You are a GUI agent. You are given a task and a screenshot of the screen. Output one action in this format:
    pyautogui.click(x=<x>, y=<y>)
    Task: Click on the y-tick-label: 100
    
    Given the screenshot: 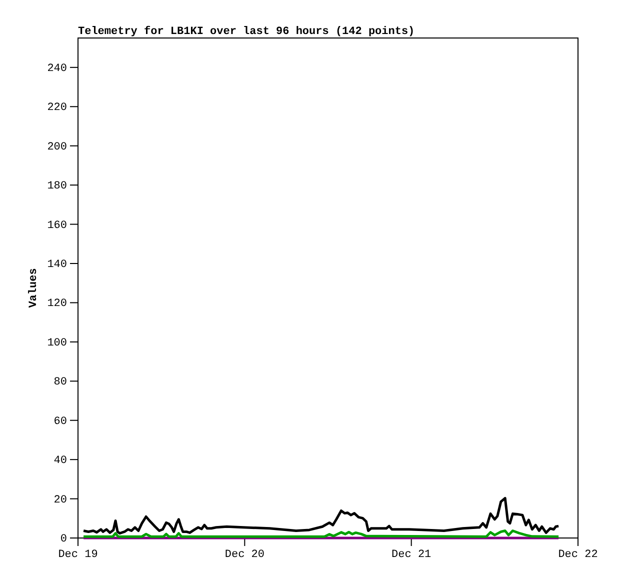 What is the action you would take?
    pyautogui.click(x=57, y=343)
    